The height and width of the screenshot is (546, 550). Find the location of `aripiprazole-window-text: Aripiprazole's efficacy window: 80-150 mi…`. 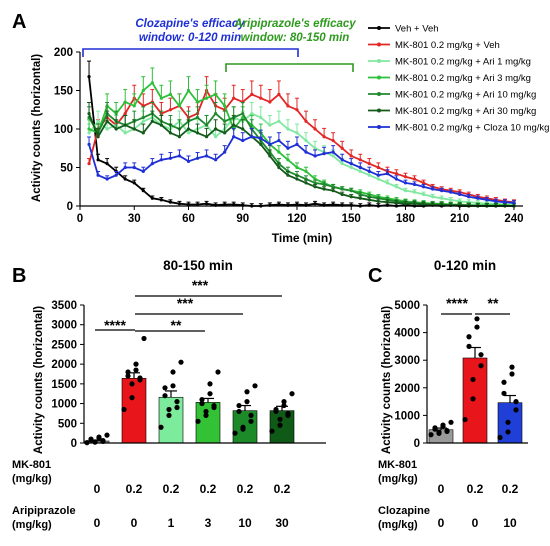

aripiprazole-window-text: Aripiprazole's efficacy window: 80-150 mi… is located at coordinates (294, 31).